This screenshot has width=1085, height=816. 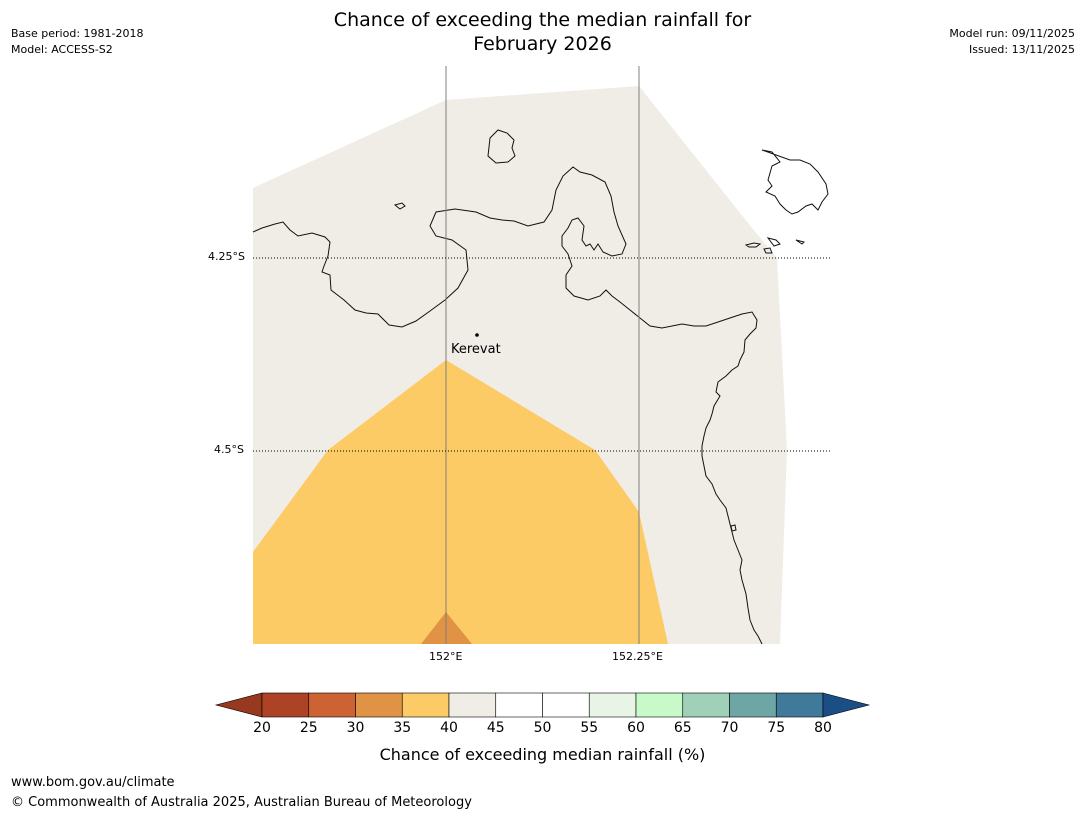 I want to click on colorbar, so click(x=542, y=705).